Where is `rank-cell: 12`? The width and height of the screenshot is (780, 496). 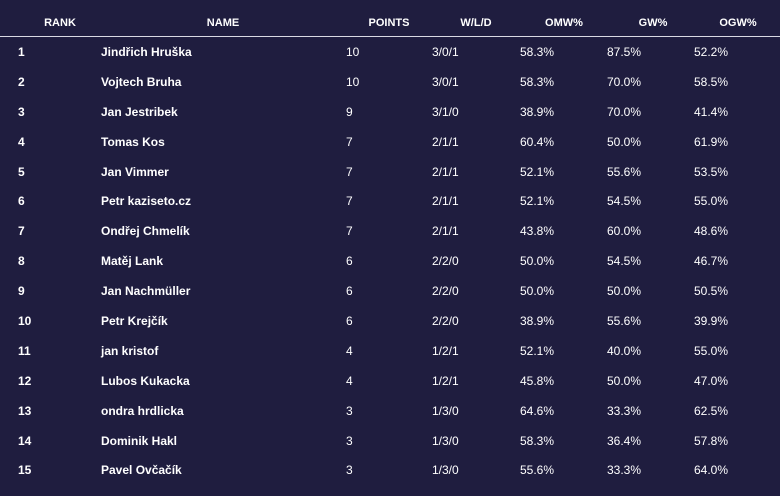 rank-cell: 12 is located at coordinates (25, 380).